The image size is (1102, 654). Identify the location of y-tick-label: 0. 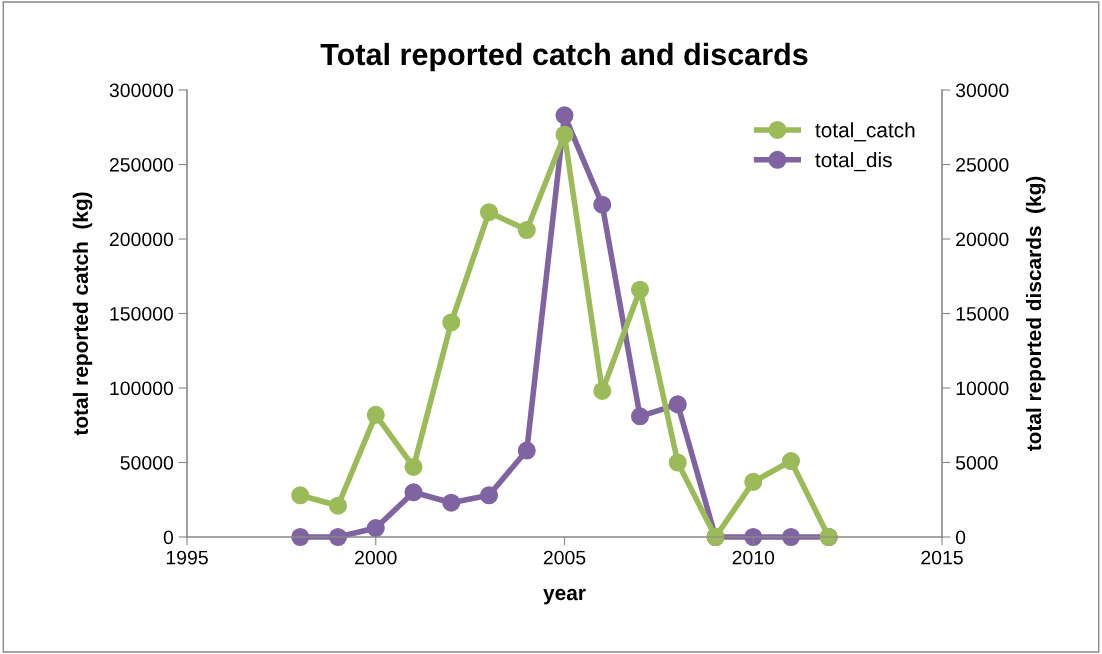
(168, 537).